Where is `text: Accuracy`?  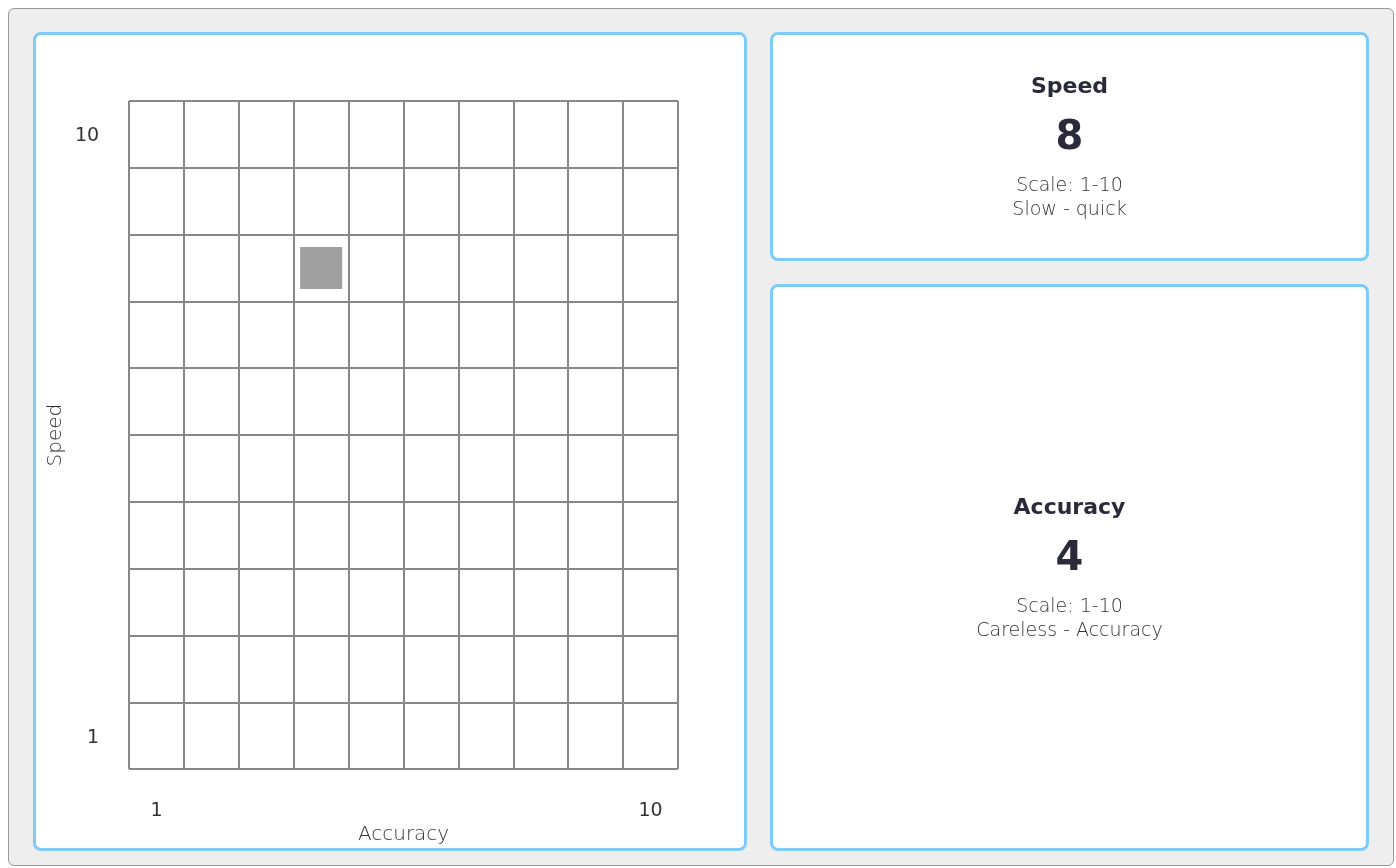 text: Accuracy is located at coordinates (1069, 506).